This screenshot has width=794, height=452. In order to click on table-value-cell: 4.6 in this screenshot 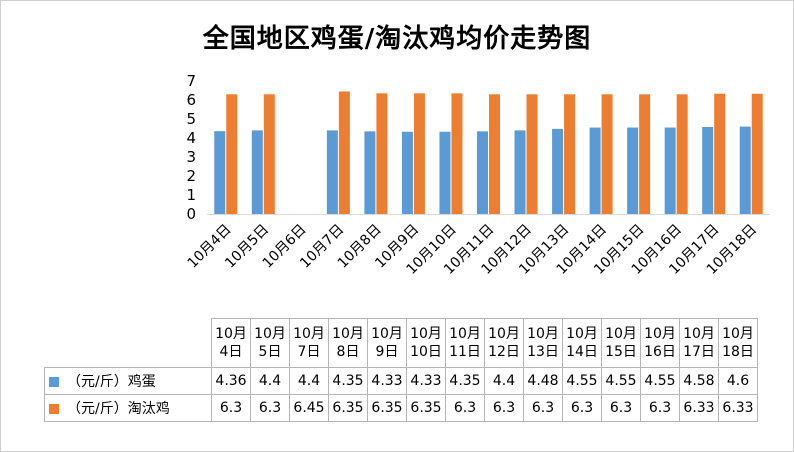, I will do `click(738, 381)`.